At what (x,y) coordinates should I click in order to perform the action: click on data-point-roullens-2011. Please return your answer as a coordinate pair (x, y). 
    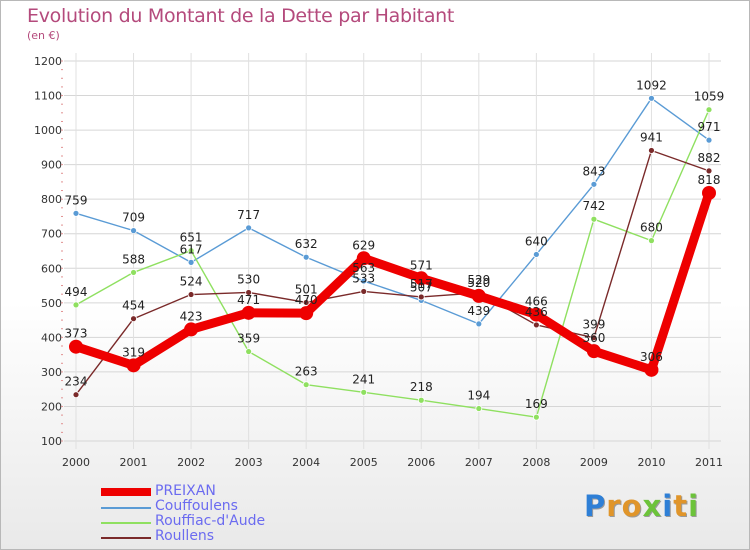
    Looking at the image, I should click on (709, 171).